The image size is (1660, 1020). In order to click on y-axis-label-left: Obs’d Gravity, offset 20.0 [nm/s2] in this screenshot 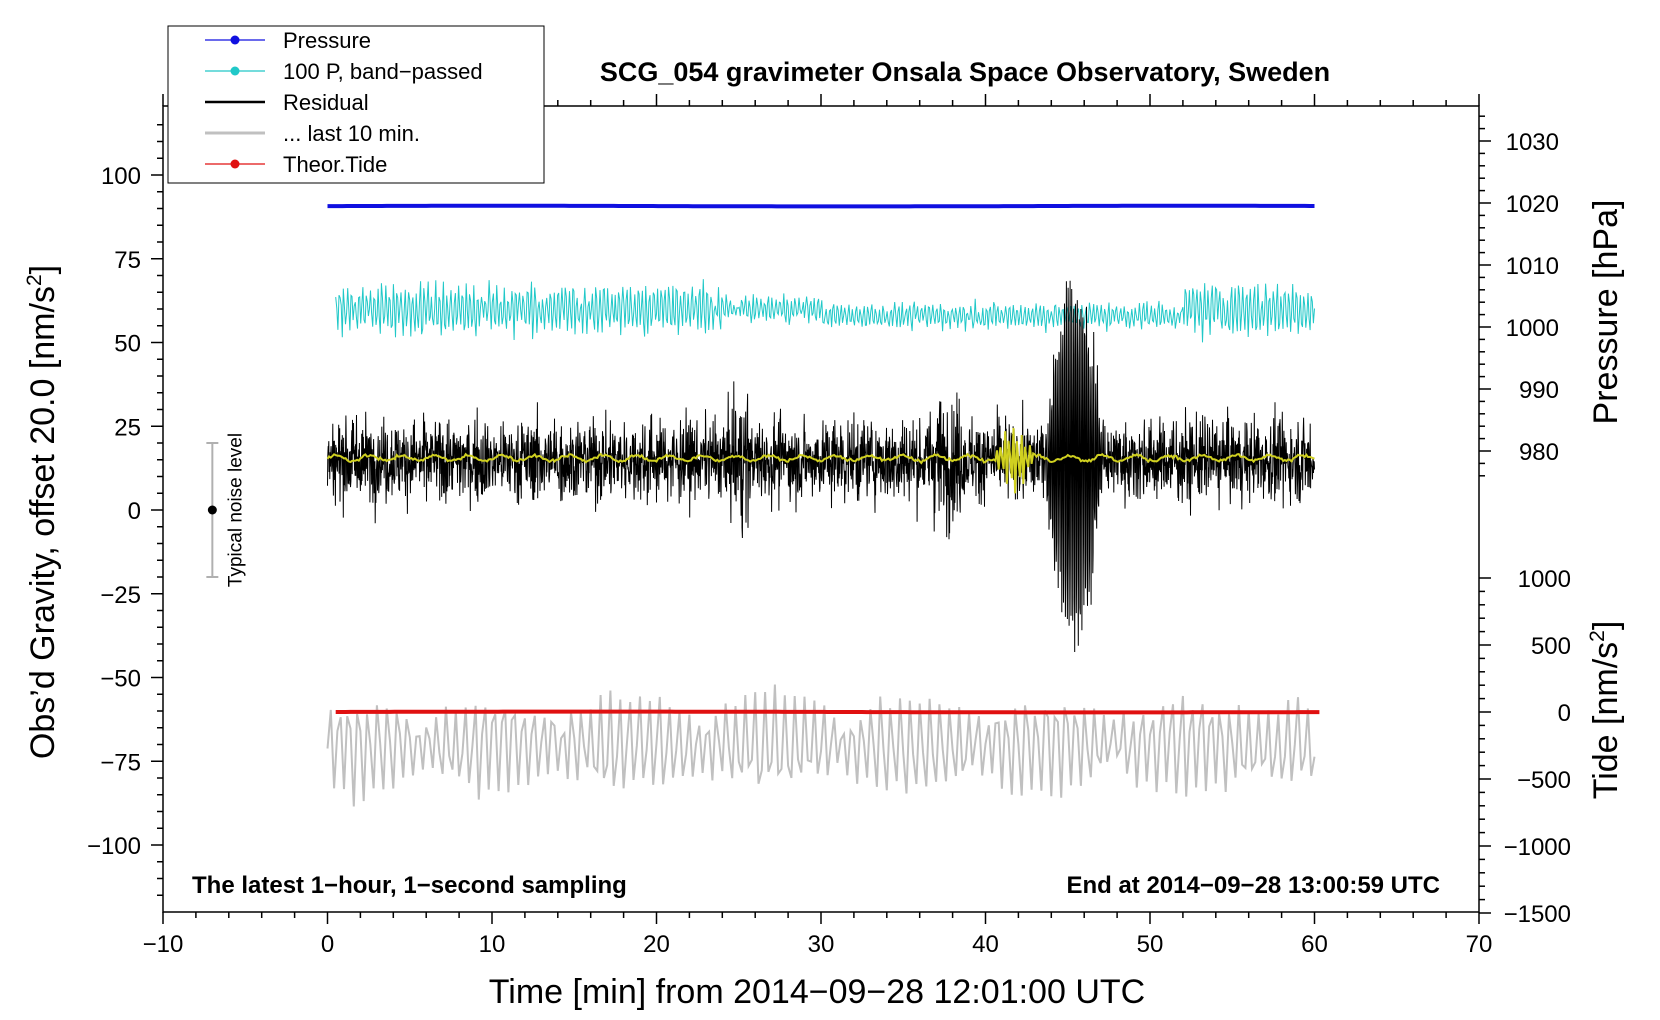, I will do `click(42, 512)`.